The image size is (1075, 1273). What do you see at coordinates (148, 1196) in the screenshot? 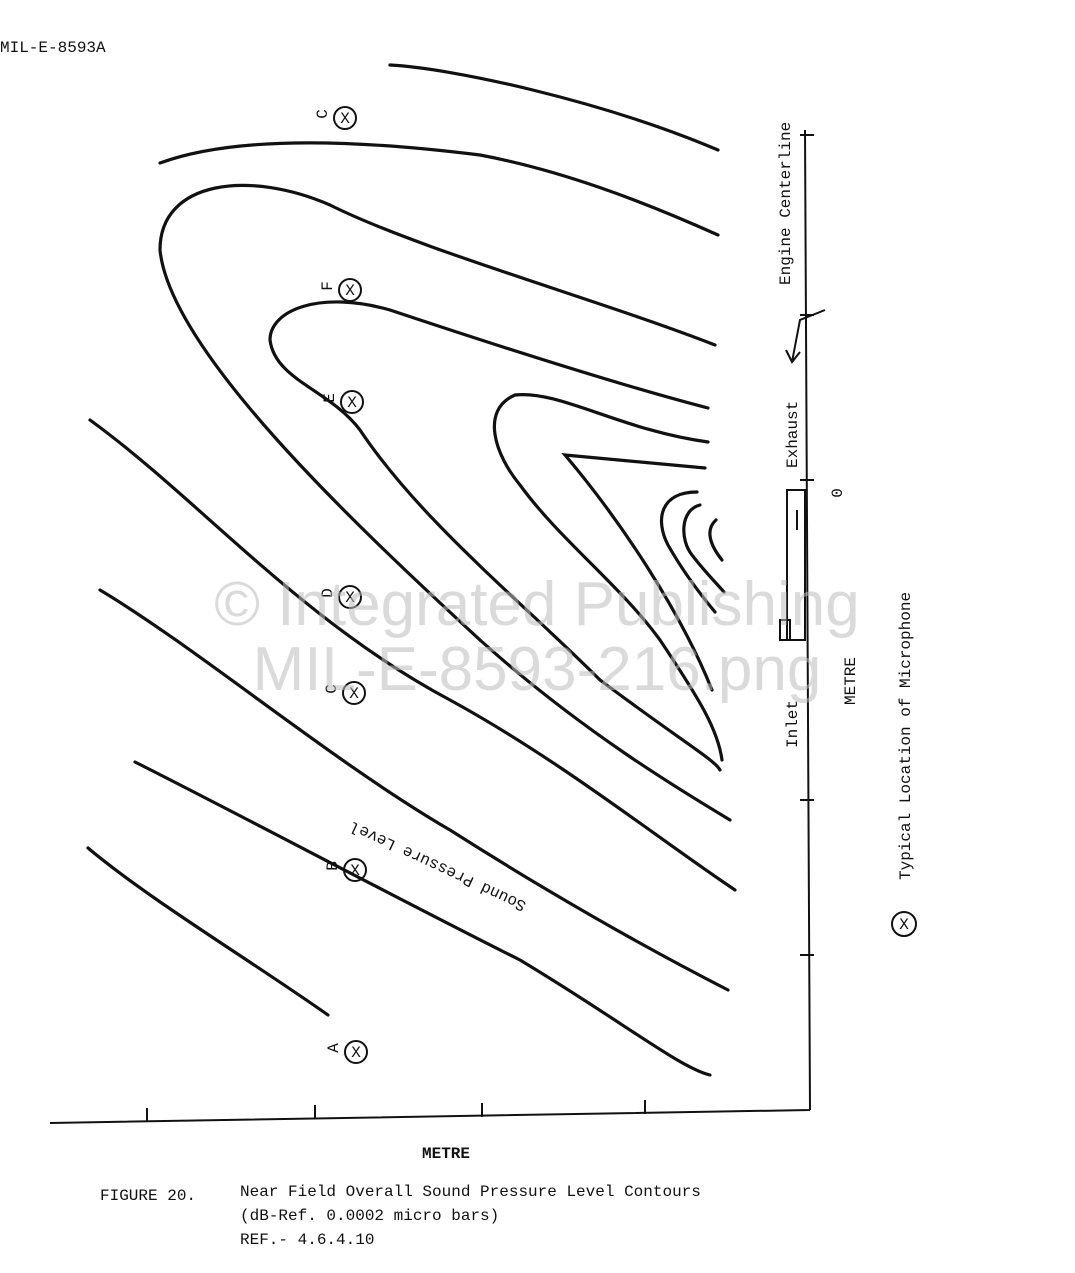
I see `caption-number: FIGURE 20.` at bounding box center [148, 1196].